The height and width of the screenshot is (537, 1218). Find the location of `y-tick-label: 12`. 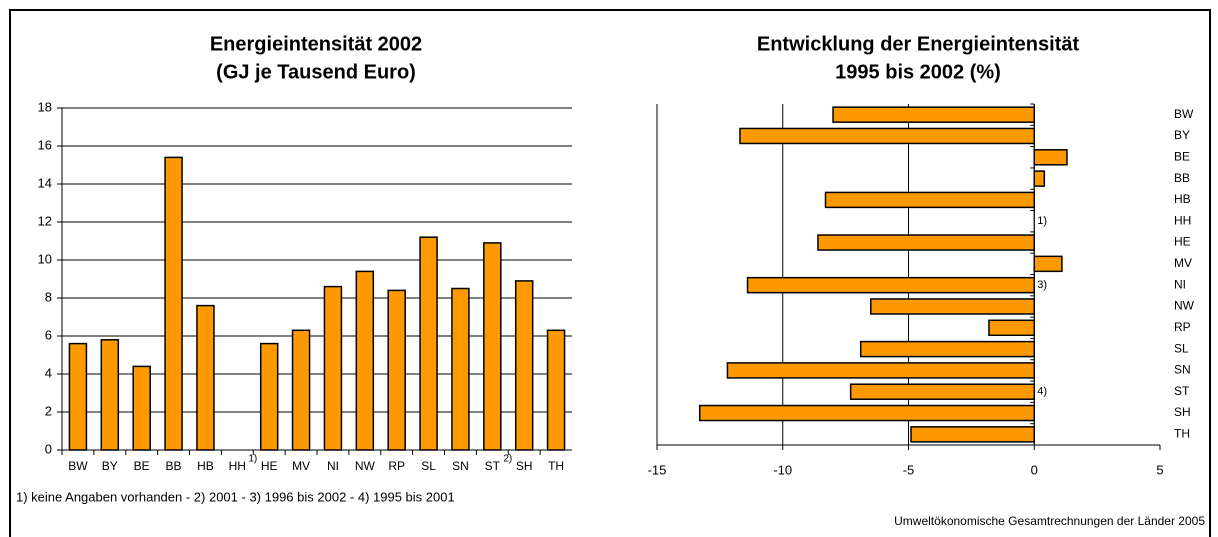

y-tick-label: 12 is located at coordinates (45, 220).